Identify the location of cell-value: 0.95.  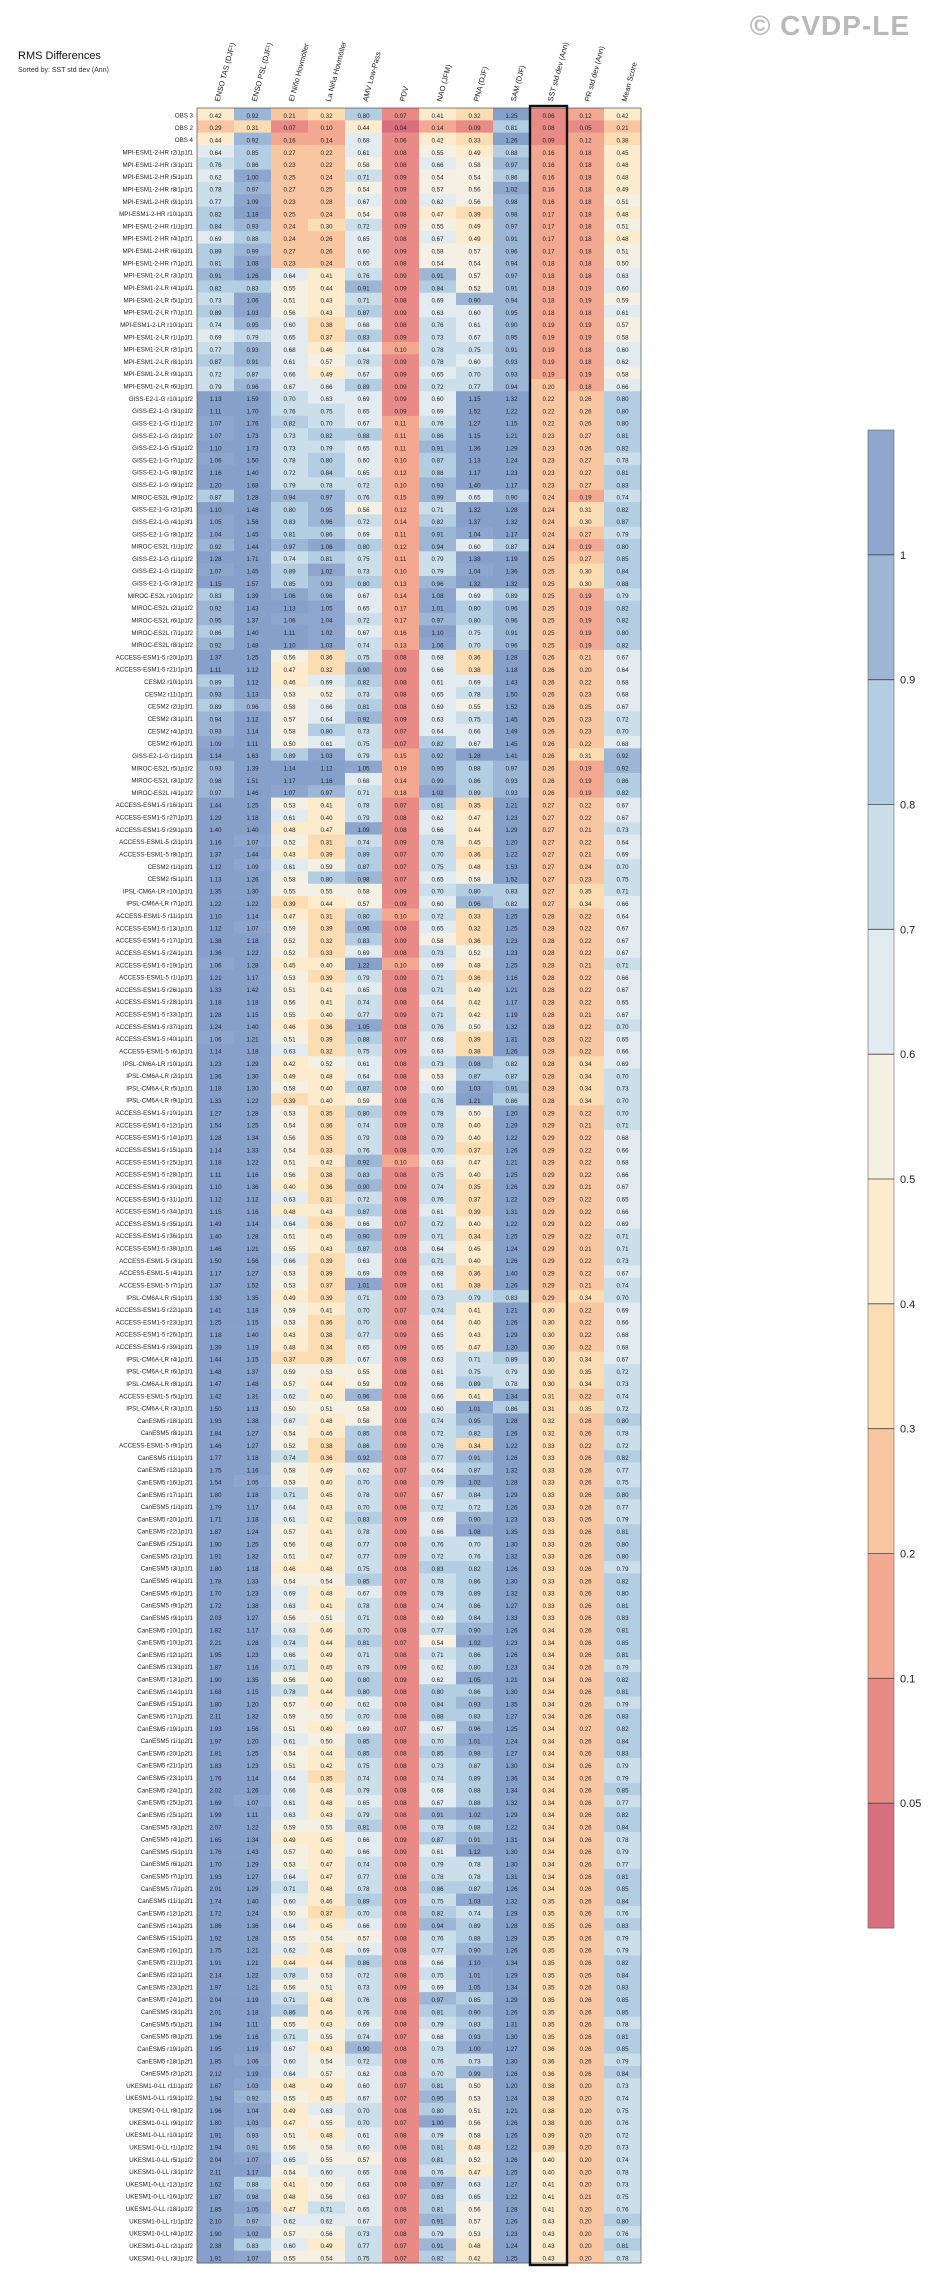
(215, 621).